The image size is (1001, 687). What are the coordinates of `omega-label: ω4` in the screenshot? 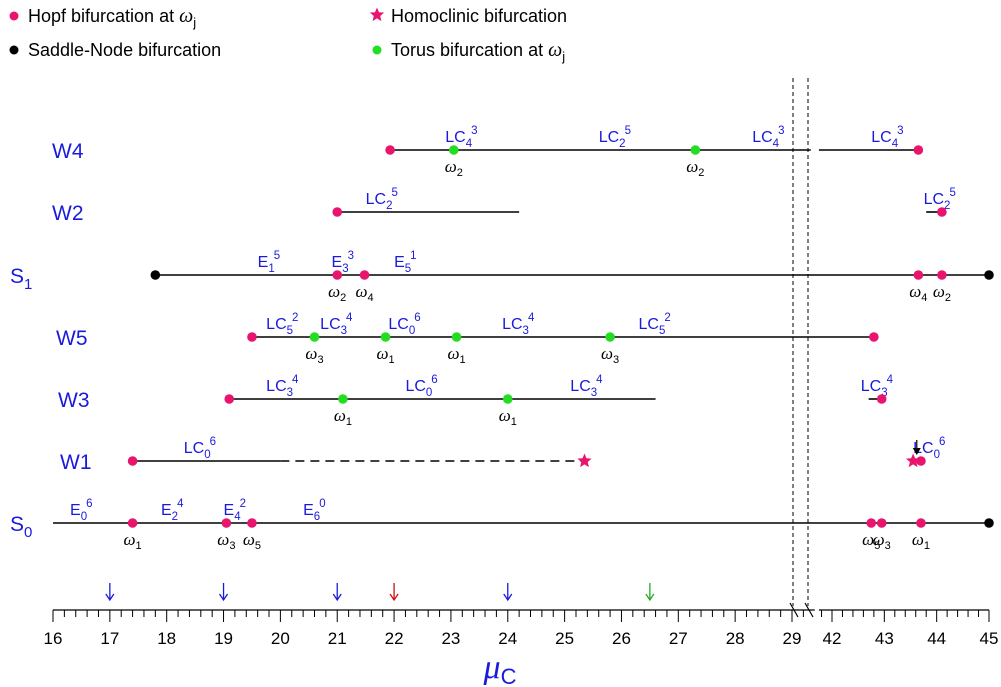 It's located at (364, 293).